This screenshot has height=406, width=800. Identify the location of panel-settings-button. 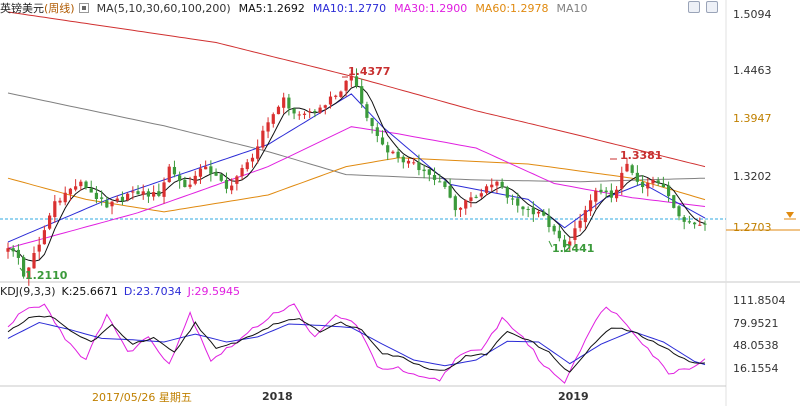
(694, 7).